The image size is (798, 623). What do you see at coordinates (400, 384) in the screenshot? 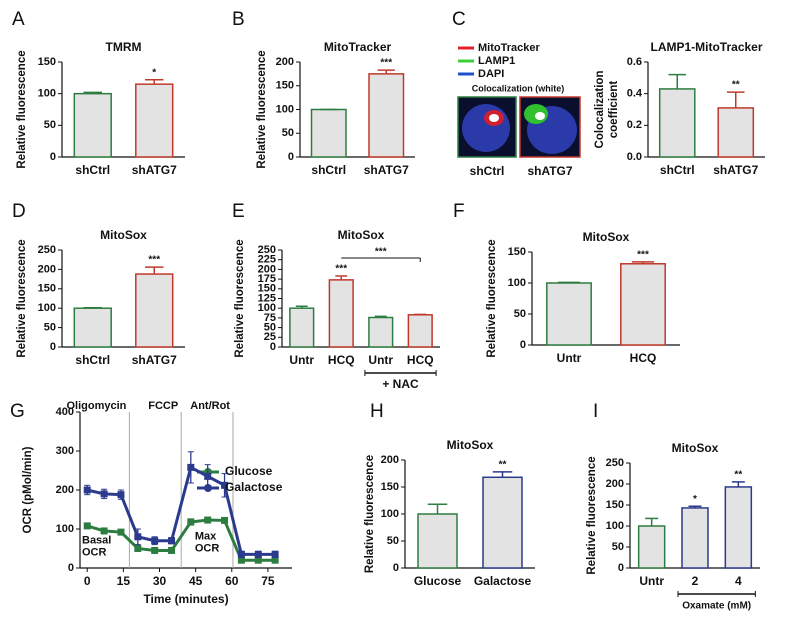
I see `group-label: + NAC` at bounding box center [400, 384].